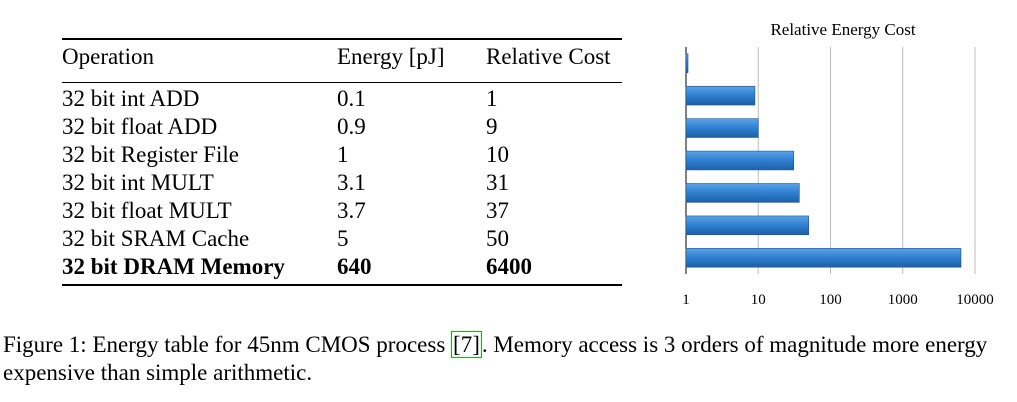  Describe the element at coordinates (466, 344) in the screenshot. I see `citation-link: [7]` at that location.